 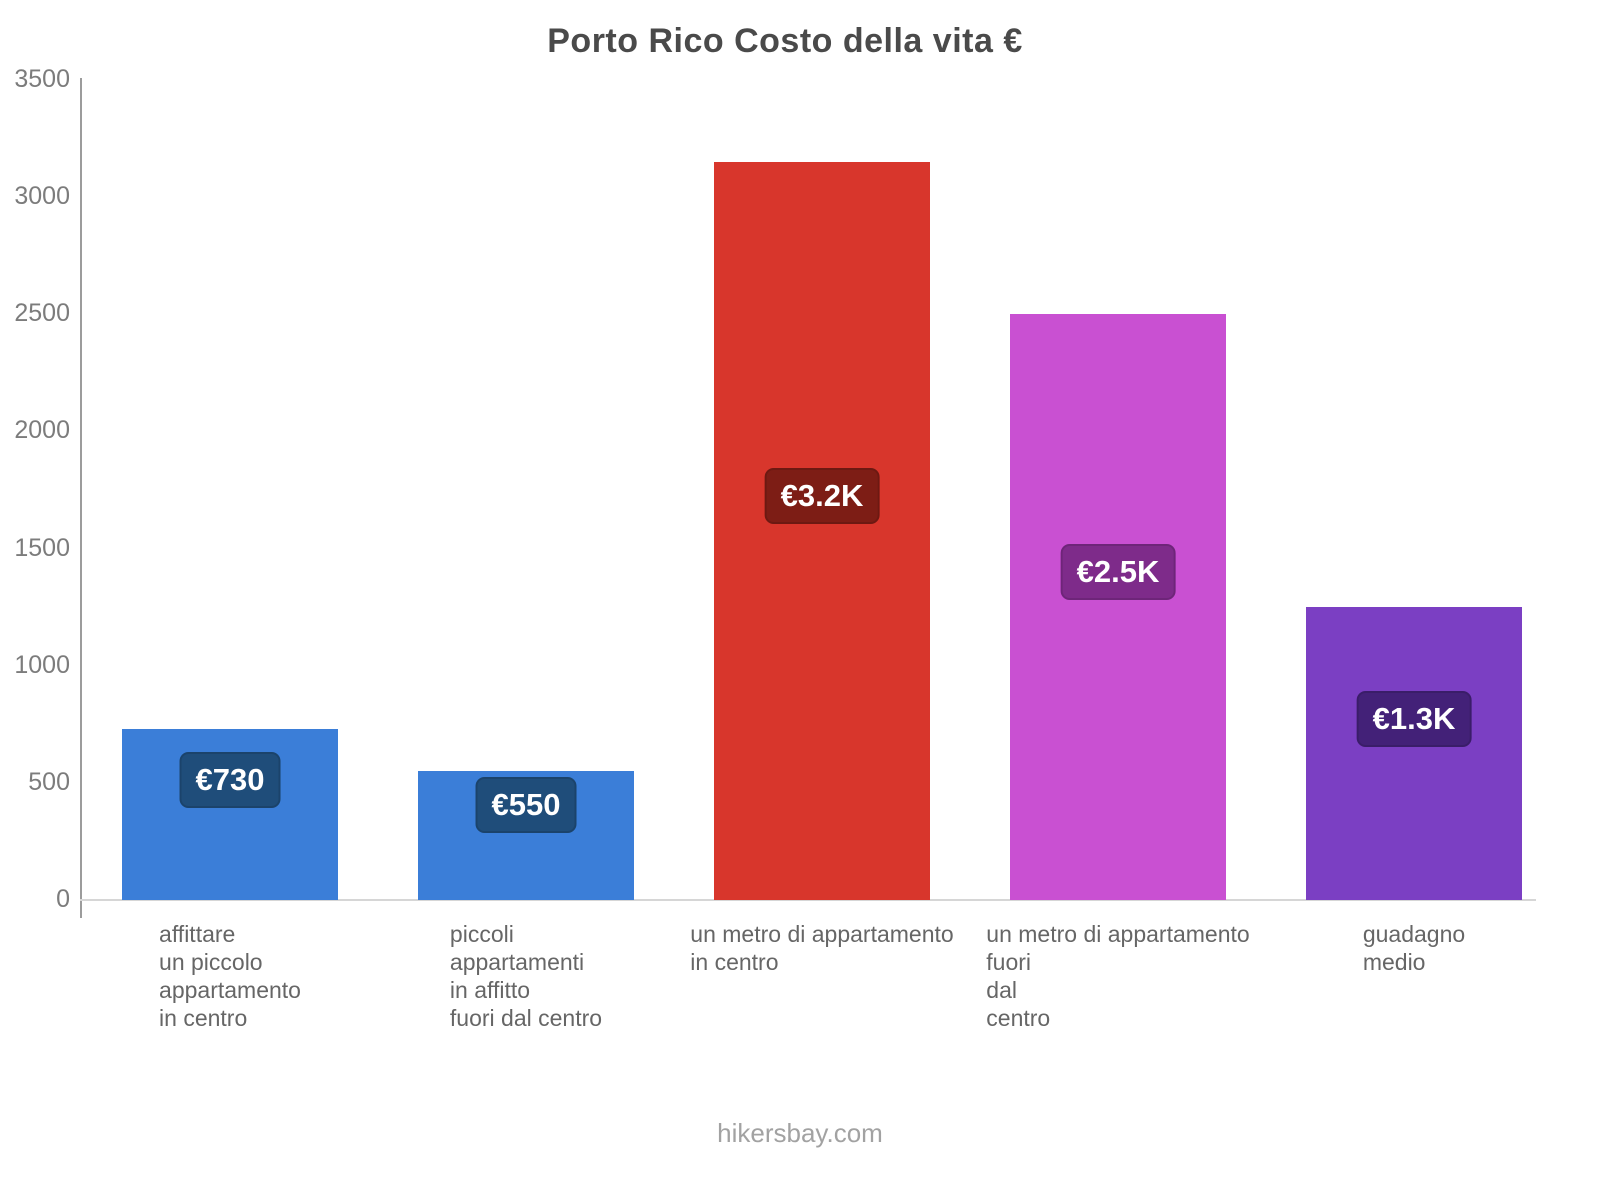 I want to click on bar-1: €550, so click(x=526, y=835).